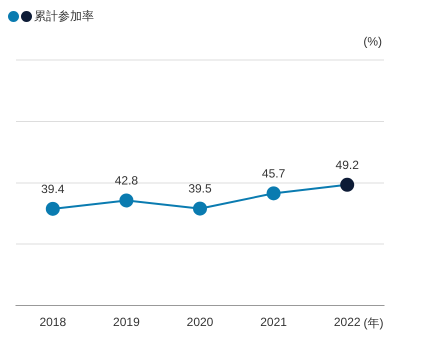  What do you see at coordinates (52, 322) in the screenshot?
I see `x-tick-label: 2018` at bounding box center [52, 322].